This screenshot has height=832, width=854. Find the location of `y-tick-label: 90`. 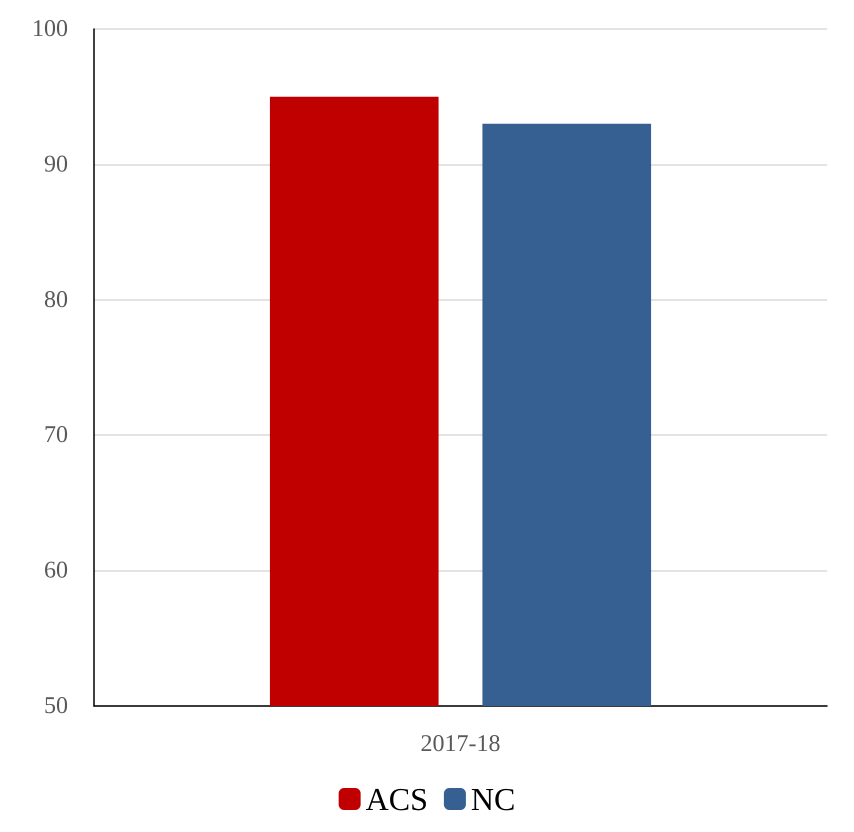

y-tick-label: 90 is located at coordinates (56, 164).